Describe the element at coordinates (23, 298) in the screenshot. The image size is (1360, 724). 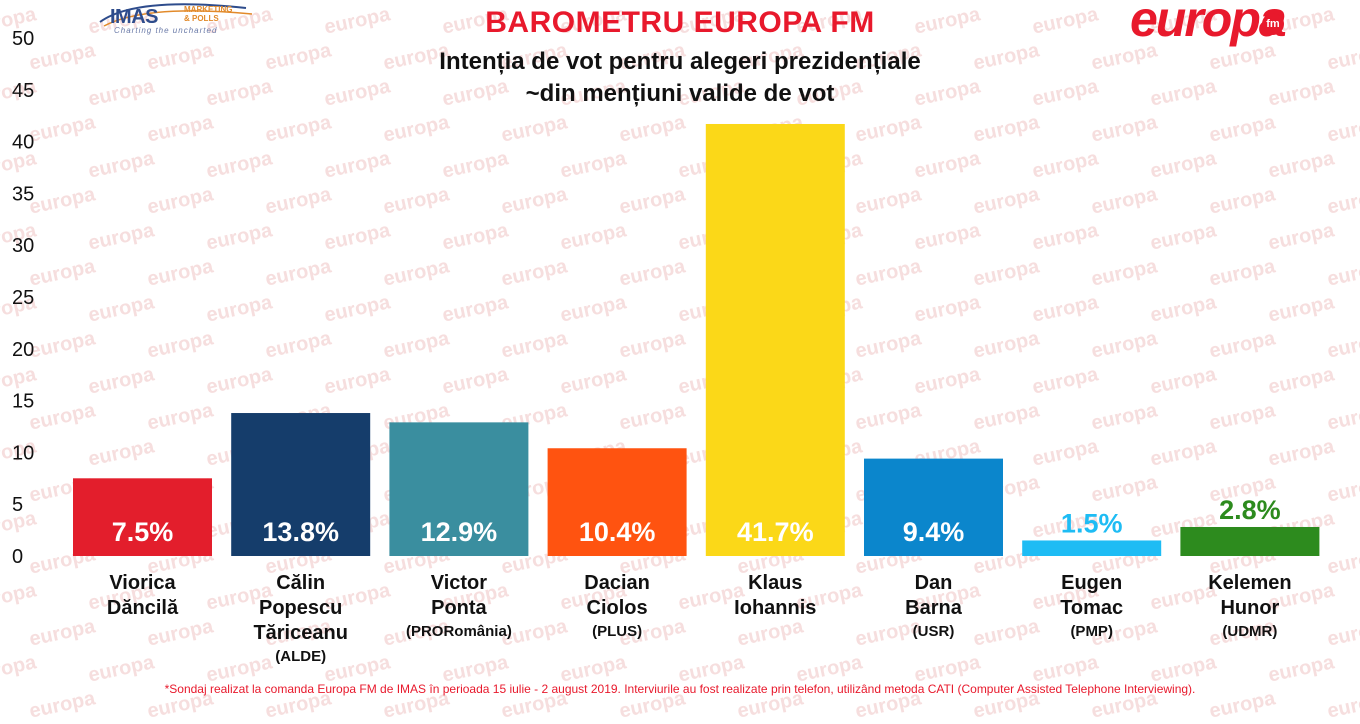
I see `y-tick-label: 25` at that location.